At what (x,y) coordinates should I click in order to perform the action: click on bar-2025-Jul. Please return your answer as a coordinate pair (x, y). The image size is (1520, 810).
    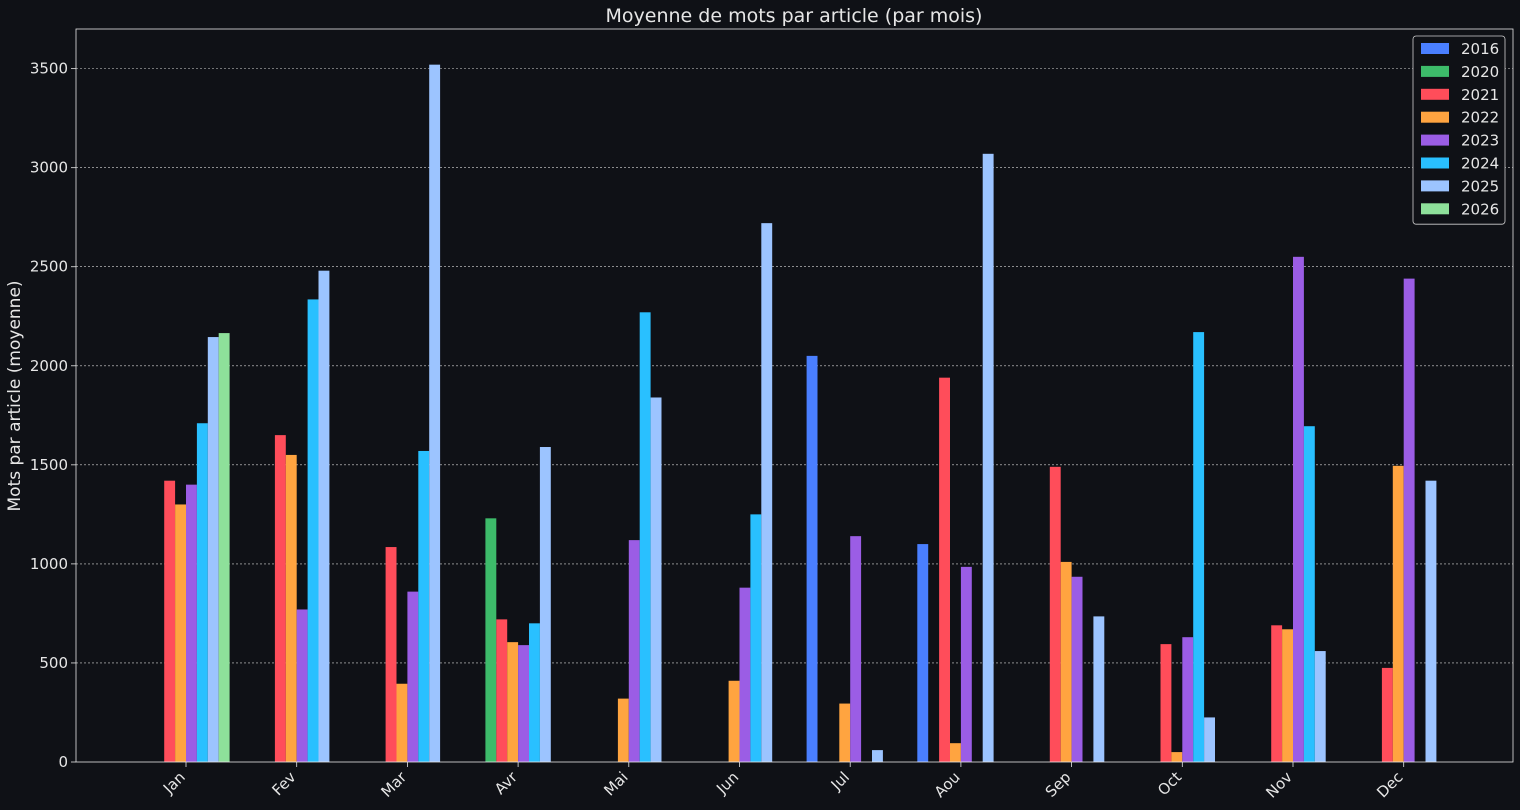
    Looking at the image, I should click on (877, 756).